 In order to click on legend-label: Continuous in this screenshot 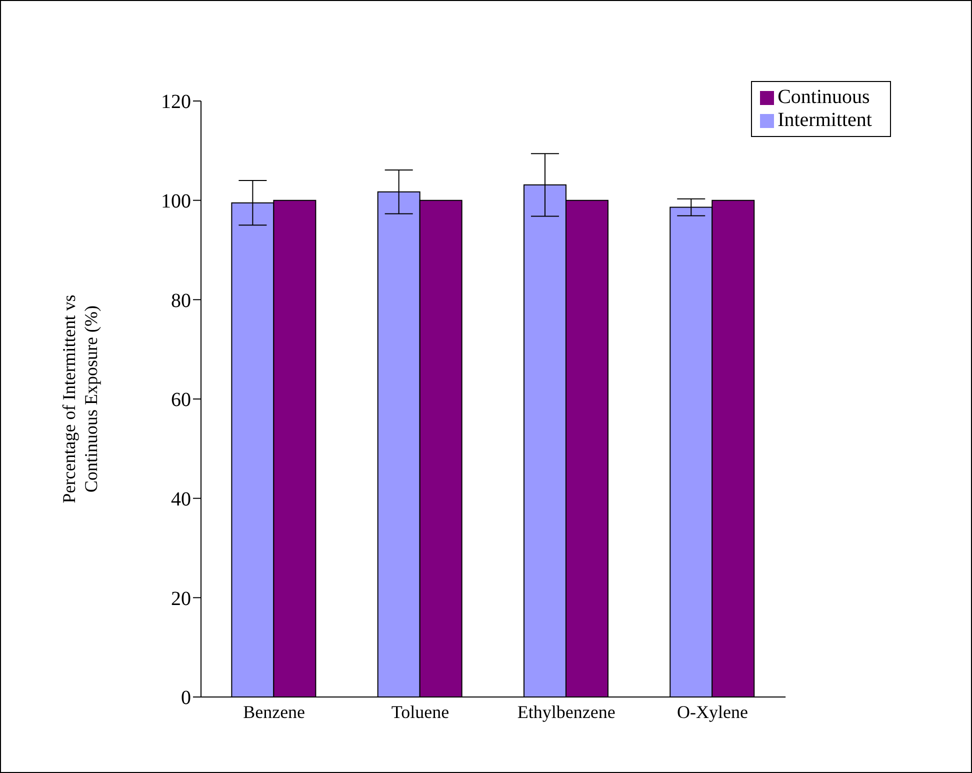, I will do `click(824, 97)`.